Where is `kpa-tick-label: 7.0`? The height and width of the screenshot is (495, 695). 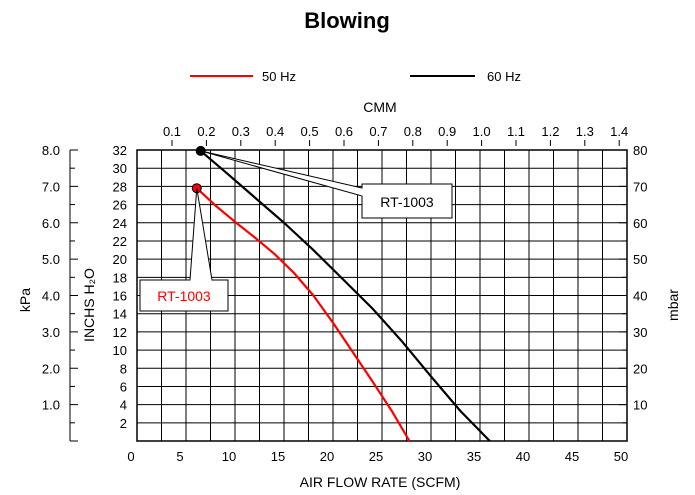 kpa-tick-label: 7.0 is located at coordinates (51, 186).